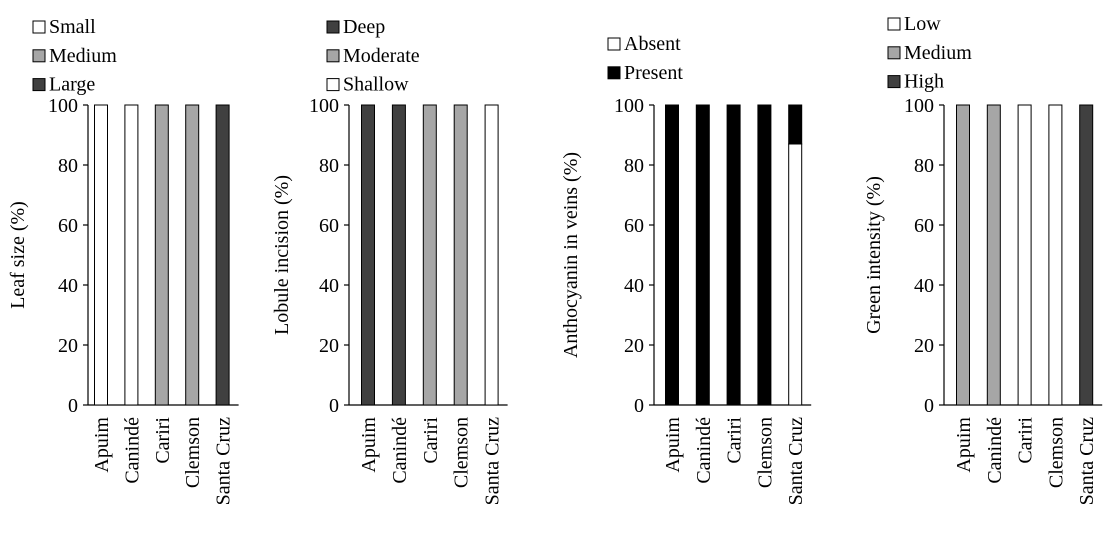  Describe the element at coordinates (364, 27) in the screenshot. I see `legend-label: Deep` at that location.